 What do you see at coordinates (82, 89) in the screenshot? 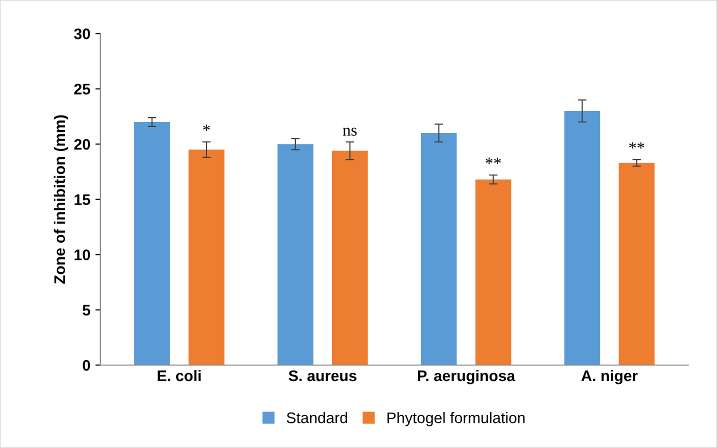
I see `y-tick-label: 25` at bounding box center [82, 89].